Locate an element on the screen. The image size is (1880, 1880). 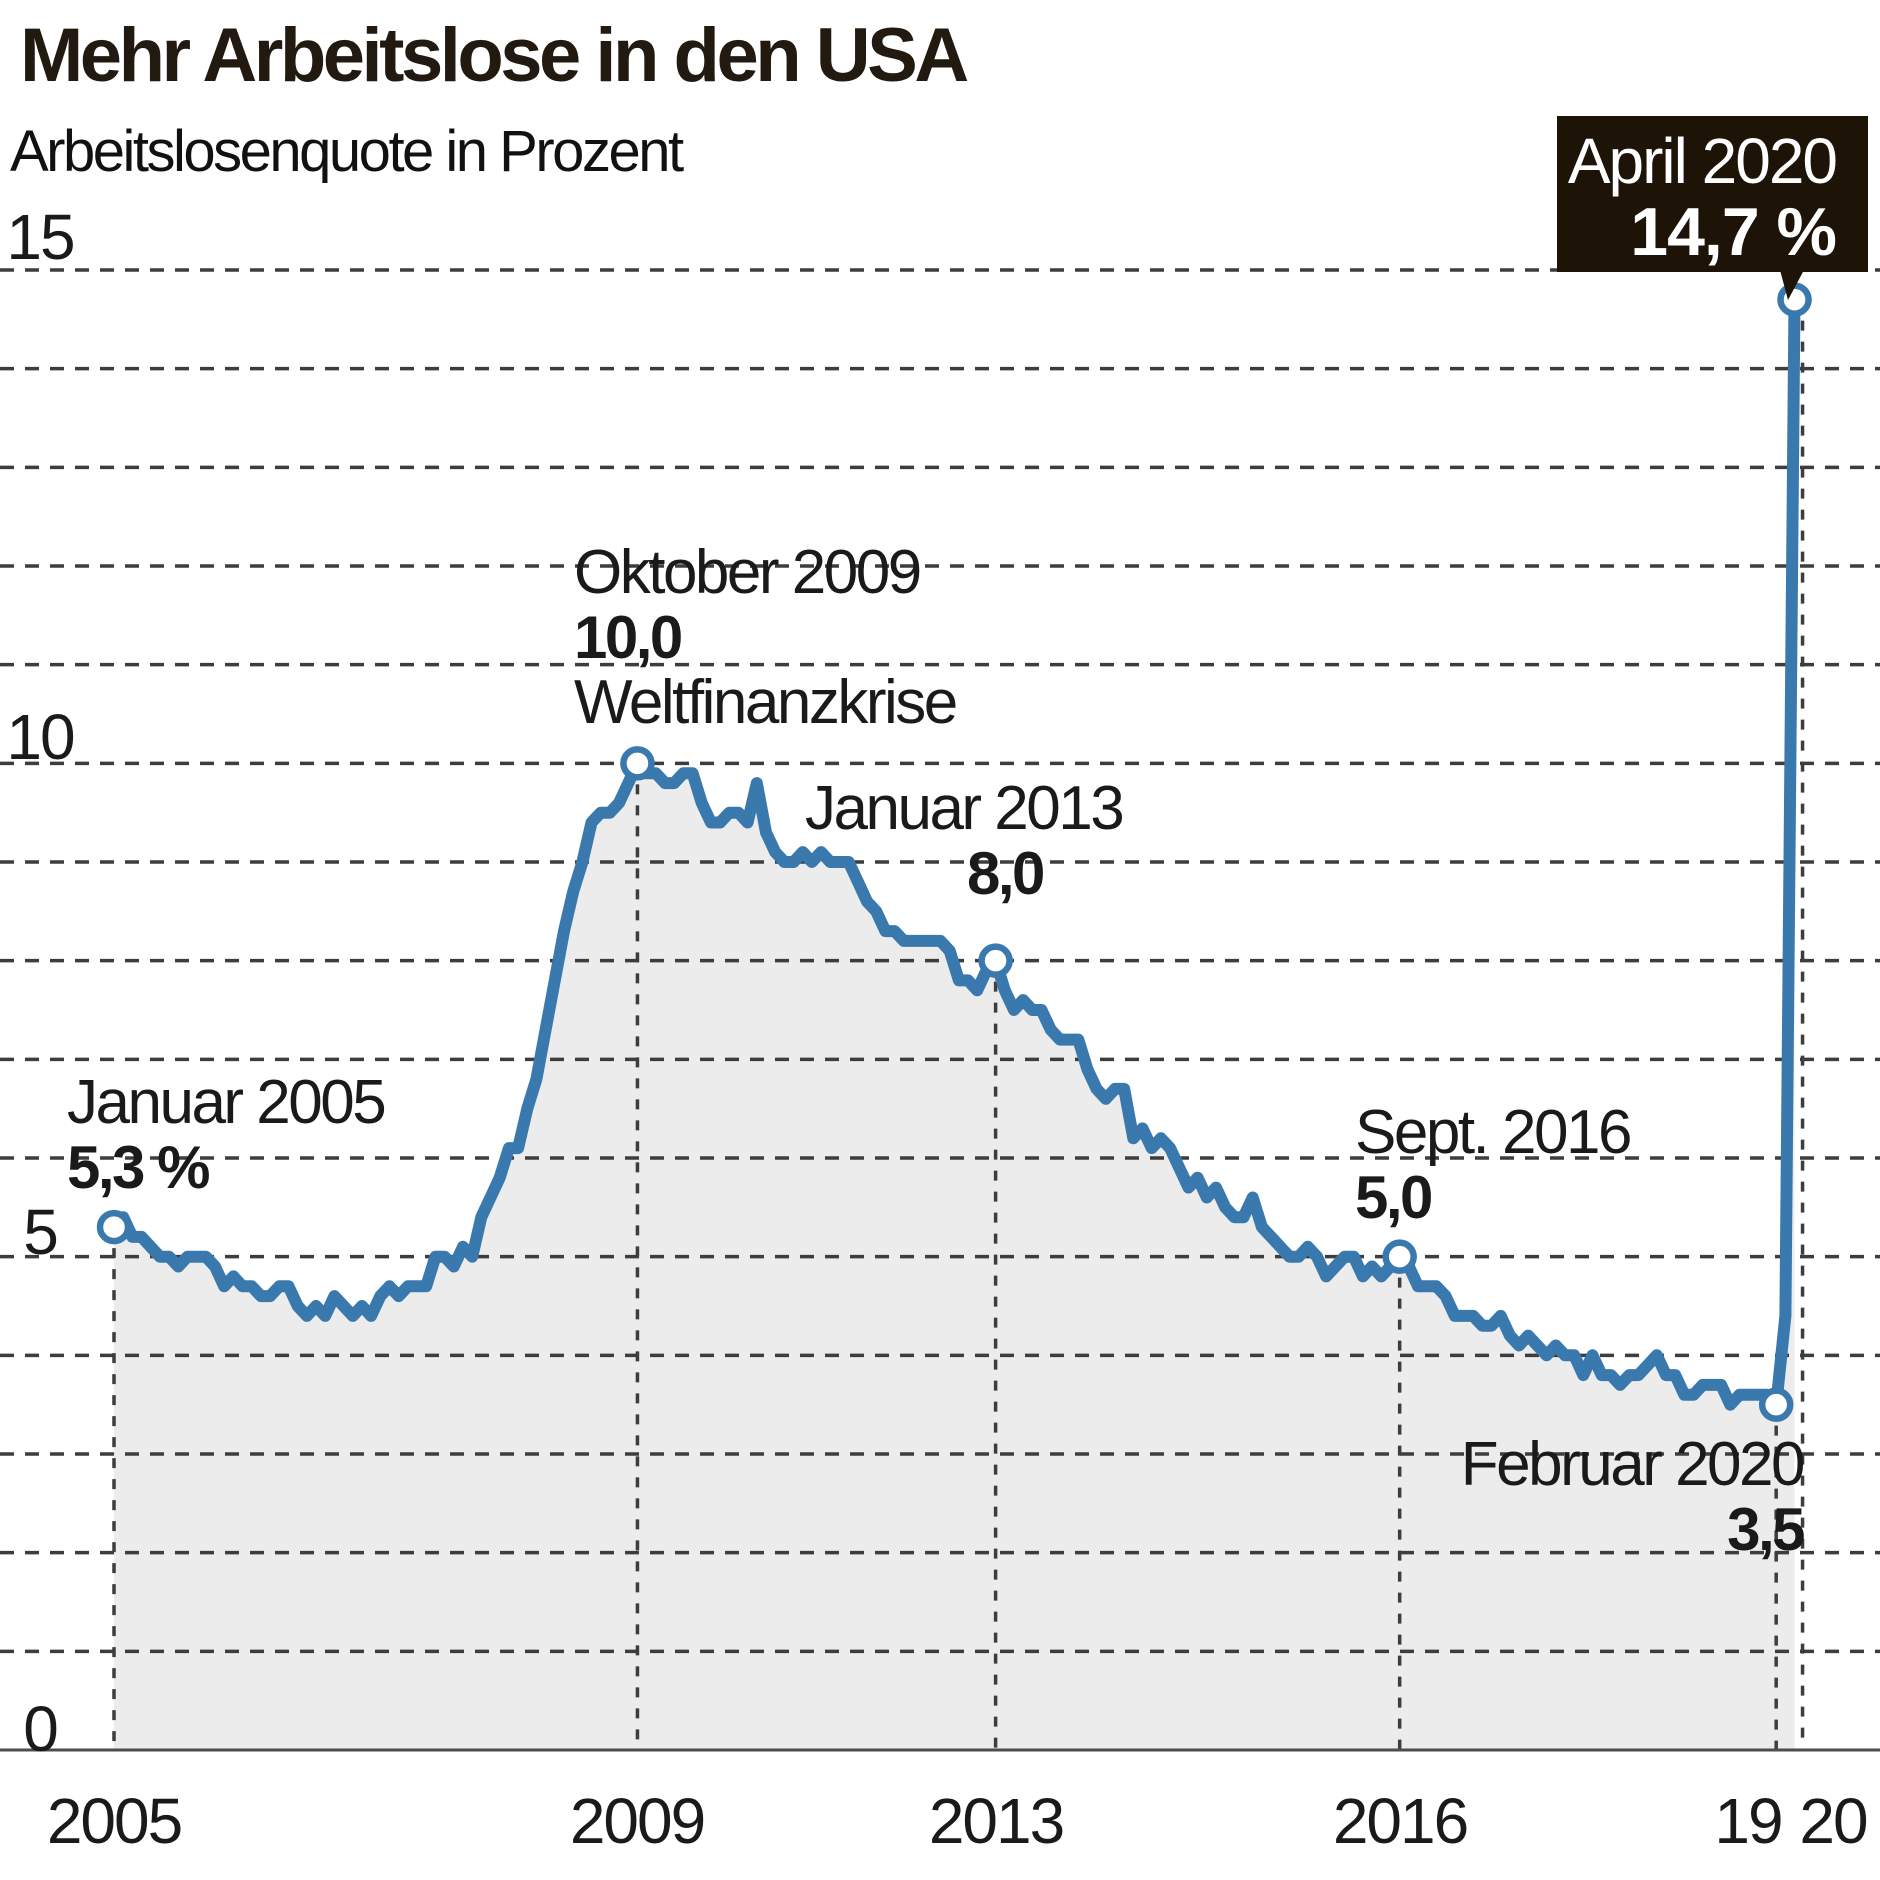
page-subtitle: Arbeitslosenquote in Prozent is located at coordinates (347, 151).